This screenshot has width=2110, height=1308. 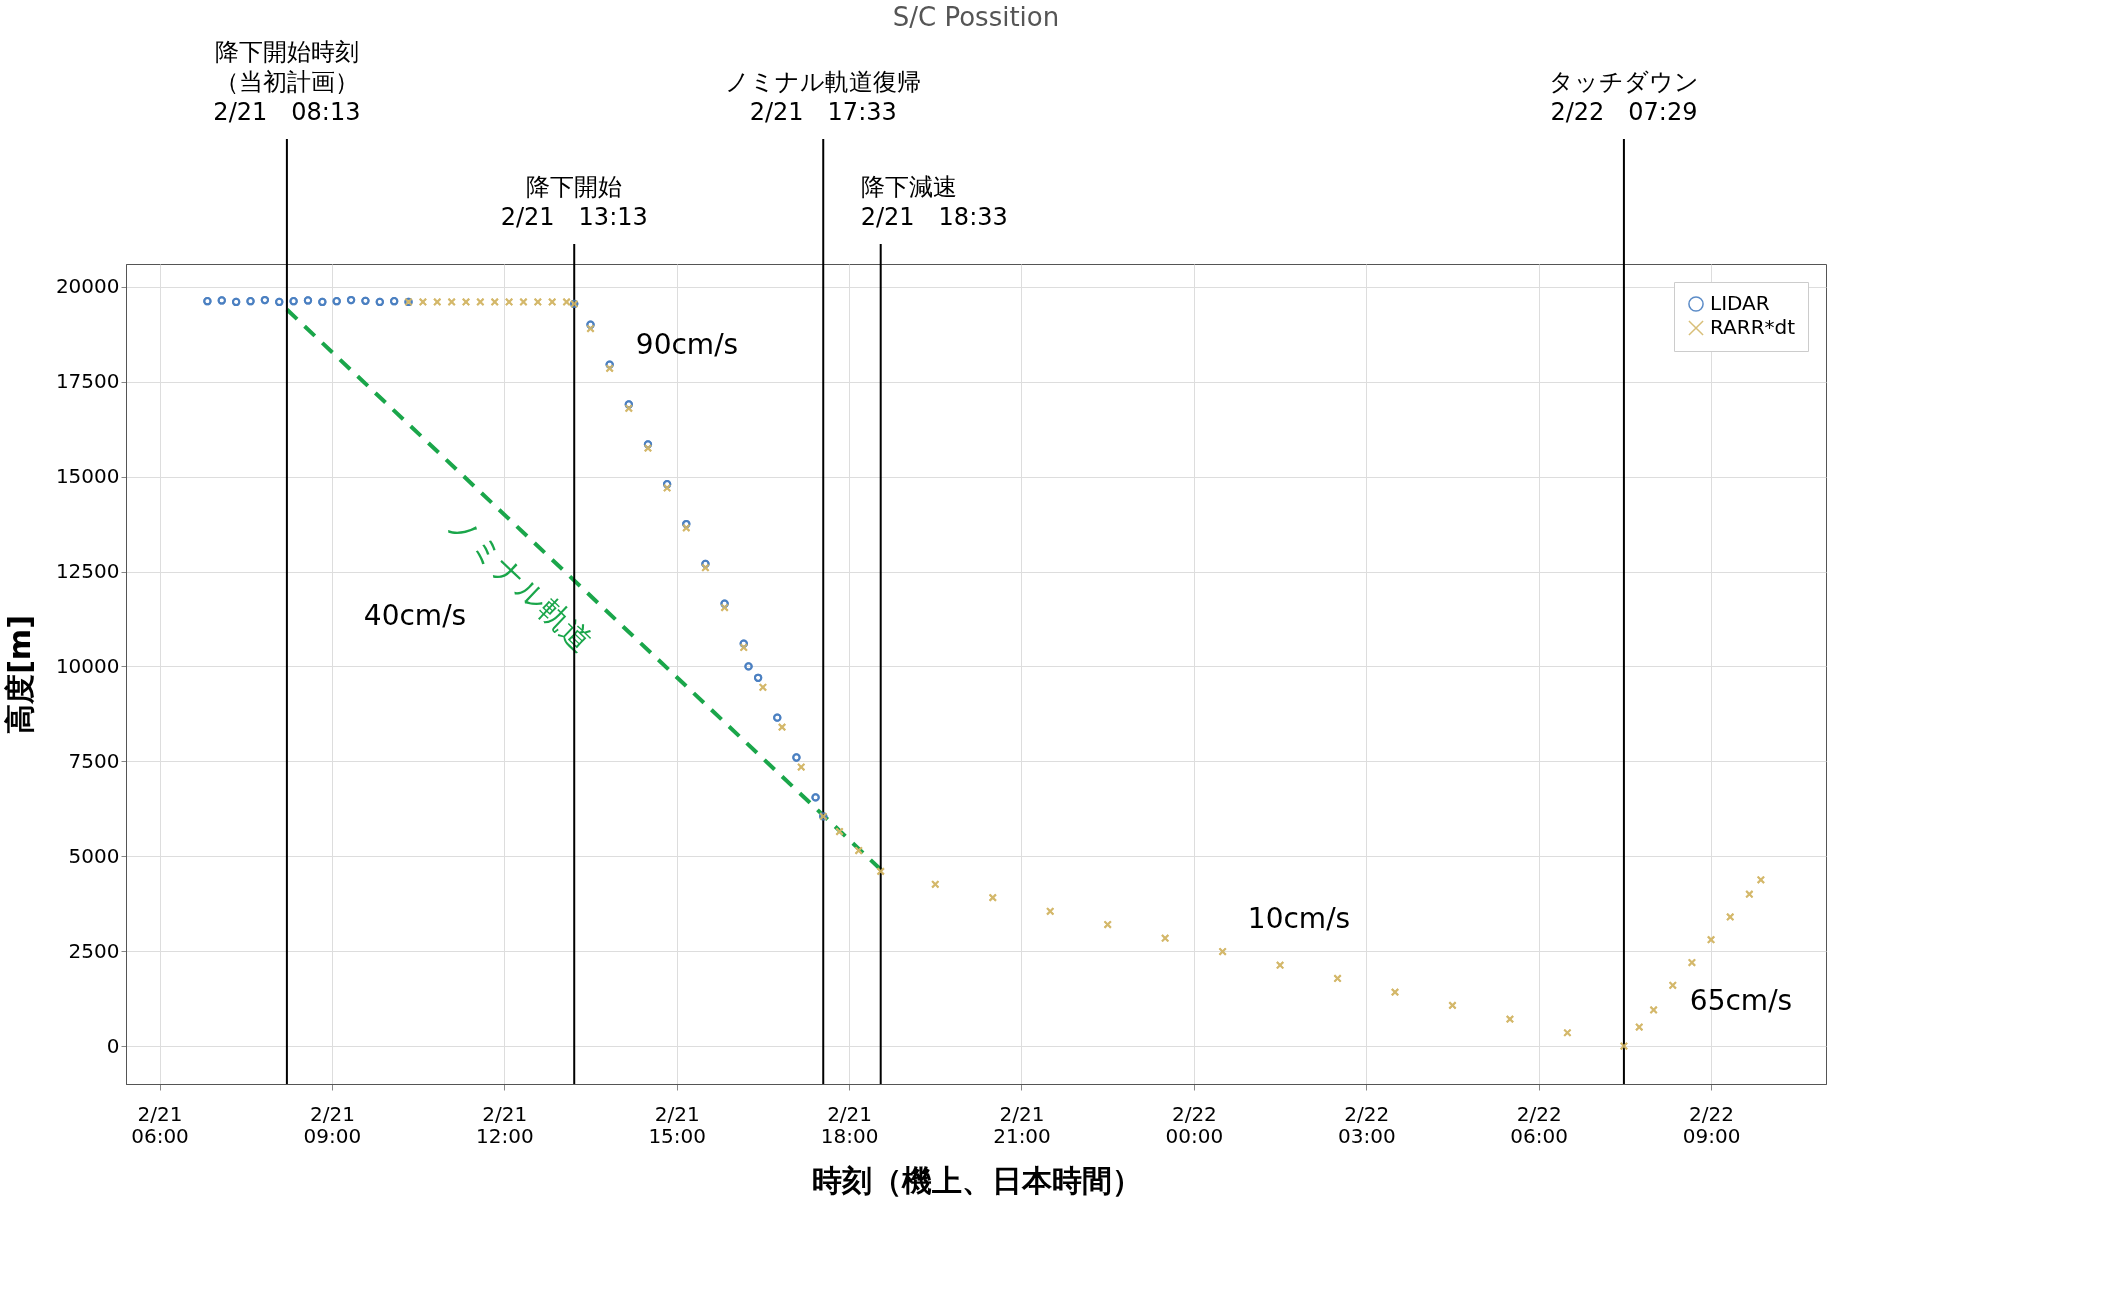 I want to click on y-tick-label: 7500, so click(x=94, y=760).